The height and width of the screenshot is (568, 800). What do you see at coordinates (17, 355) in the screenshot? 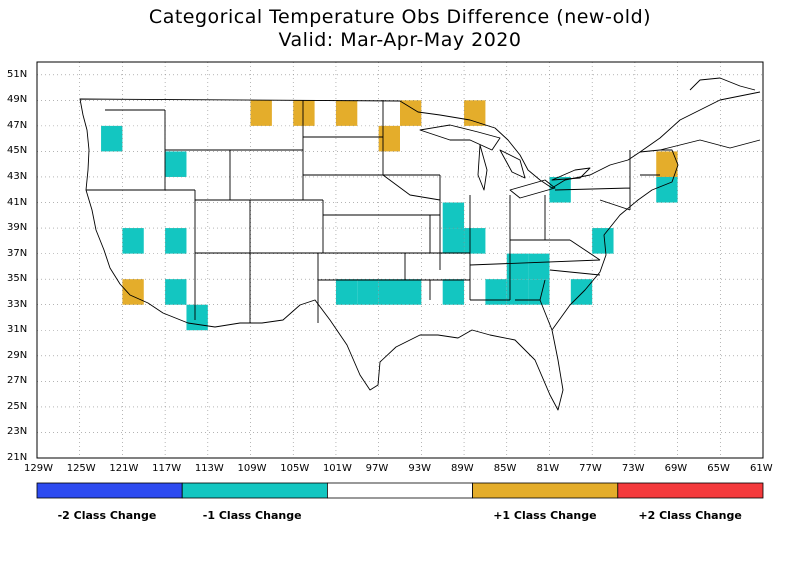
I see `latitude-label: 29N` at bounding box center [17, 355].